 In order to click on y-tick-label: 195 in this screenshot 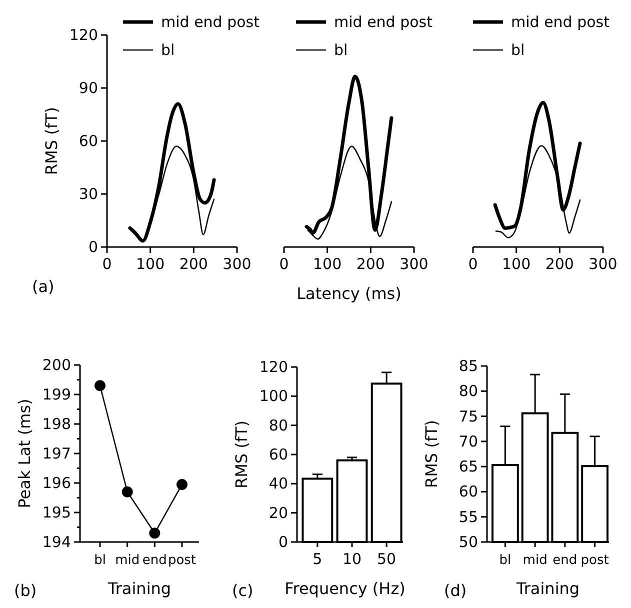, I will do `click(56, 513)`.